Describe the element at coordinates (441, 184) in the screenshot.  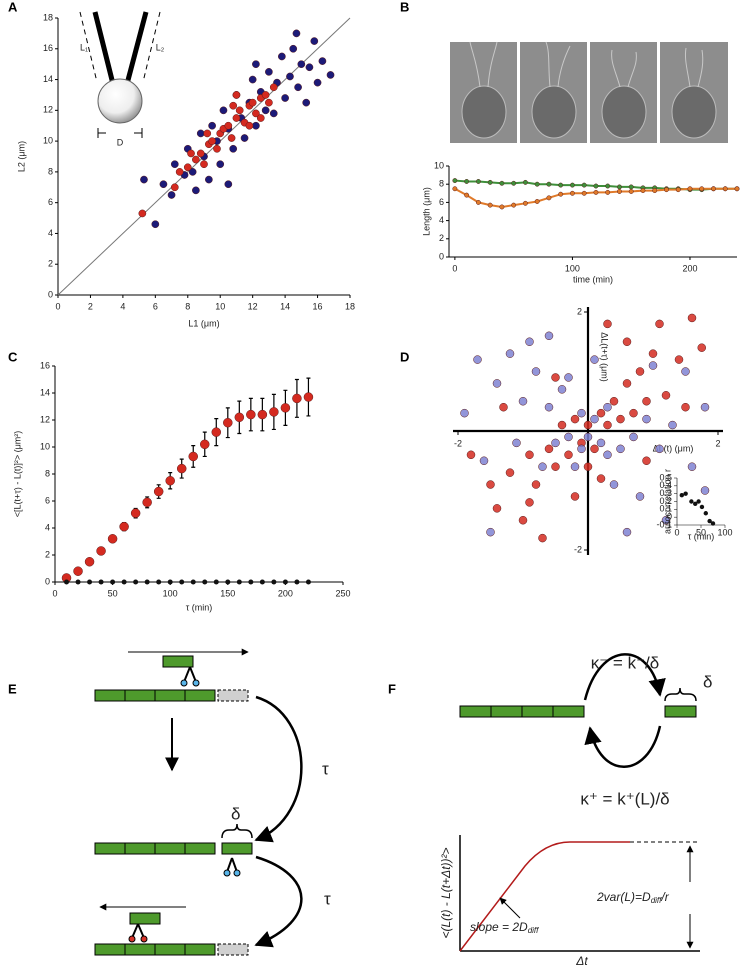
I see `y-tick-label: 8` at that location.